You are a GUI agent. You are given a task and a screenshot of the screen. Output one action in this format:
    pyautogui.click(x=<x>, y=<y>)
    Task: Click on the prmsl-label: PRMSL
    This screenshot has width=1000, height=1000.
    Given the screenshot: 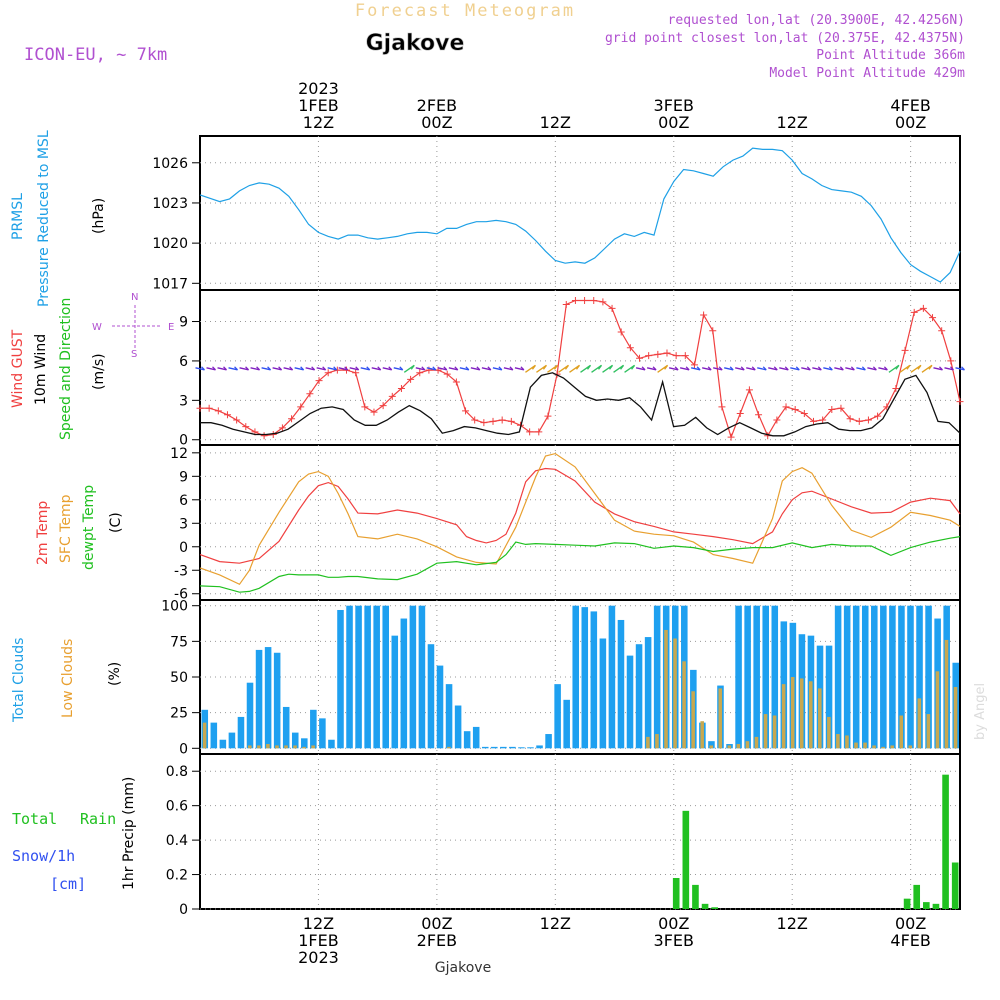 What is the action you would take?
    pyautogui.click(x=18, y=216)
    